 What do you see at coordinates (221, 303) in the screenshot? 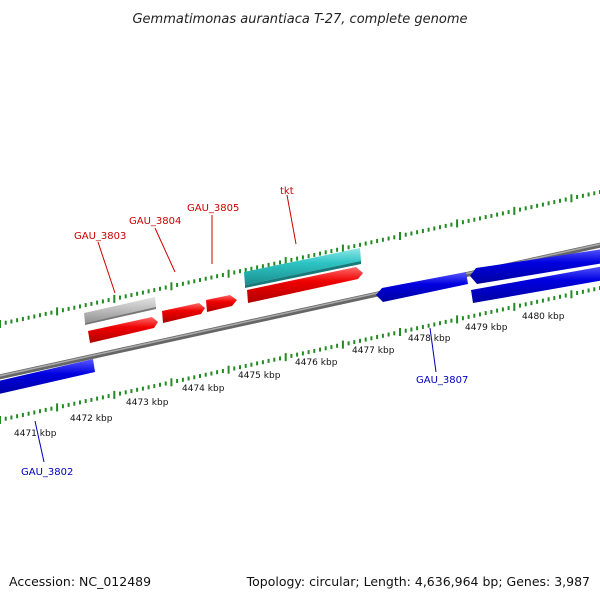
I see `gene-gau3805-arrow` at bounding box center [221, 303].